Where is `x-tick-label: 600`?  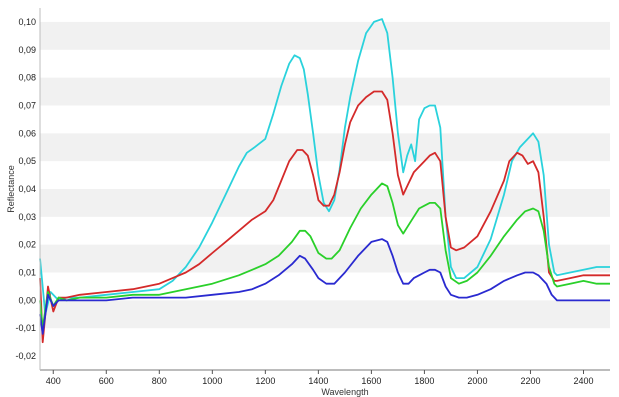 x-tick-label: 600 is located at coordinates (106, 381).